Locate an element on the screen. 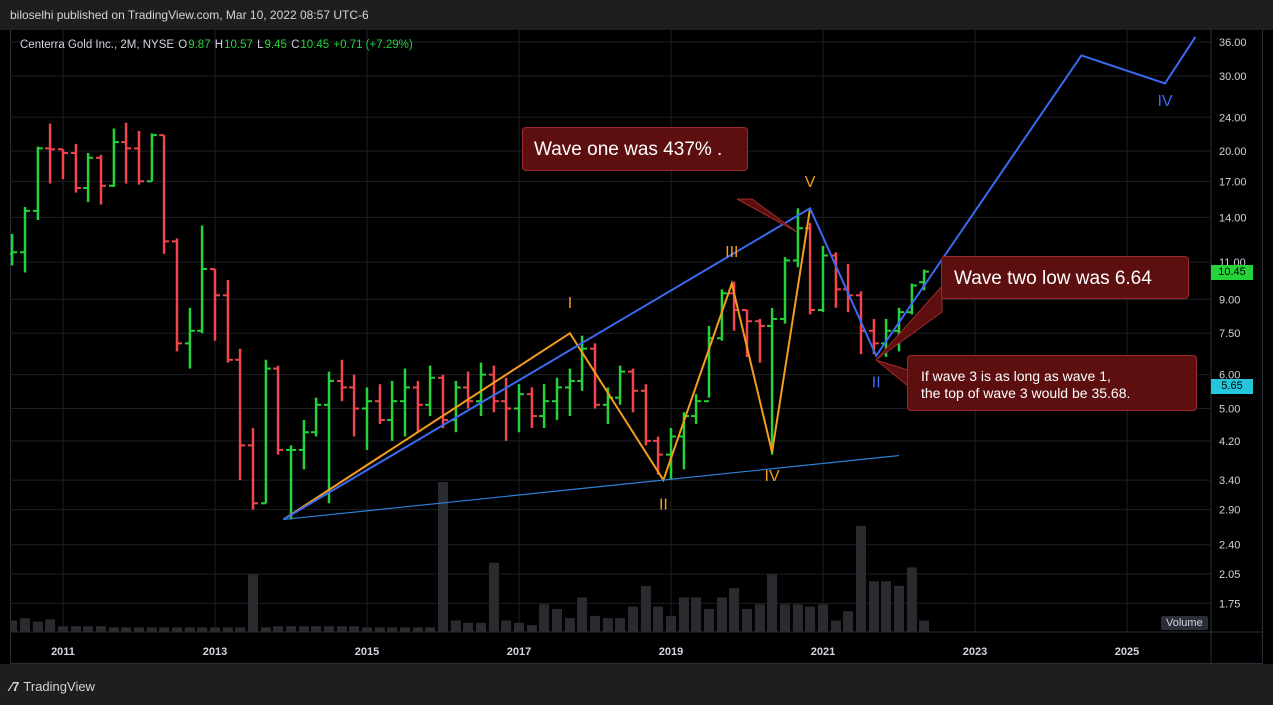  price-tick-label: 17.00 is located at coordinates (1233, 182).